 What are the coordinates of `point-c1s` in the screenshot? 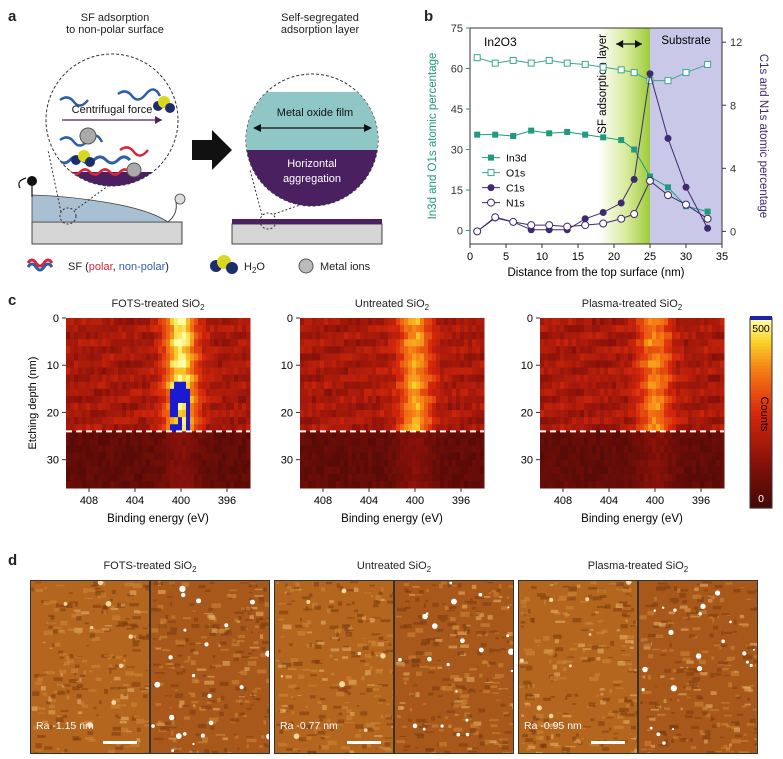 It's located at (668, 138).